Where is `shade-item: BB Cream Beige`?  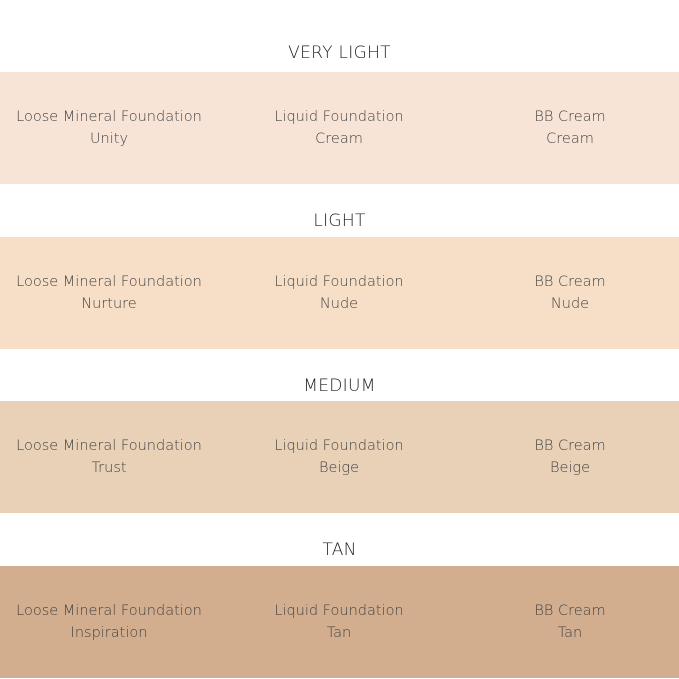
shade-item: BB Cream Beige is located at coordinates (567, 457).